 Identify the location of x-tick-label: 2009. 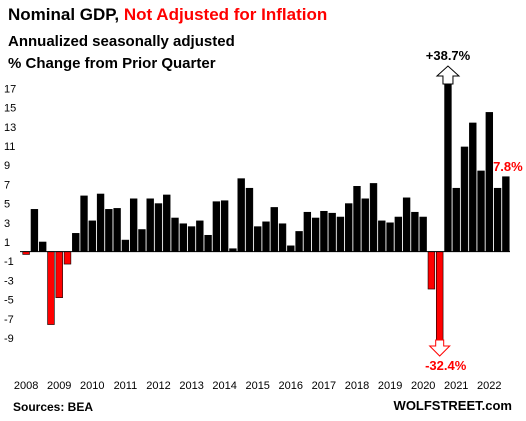
(59, 386).